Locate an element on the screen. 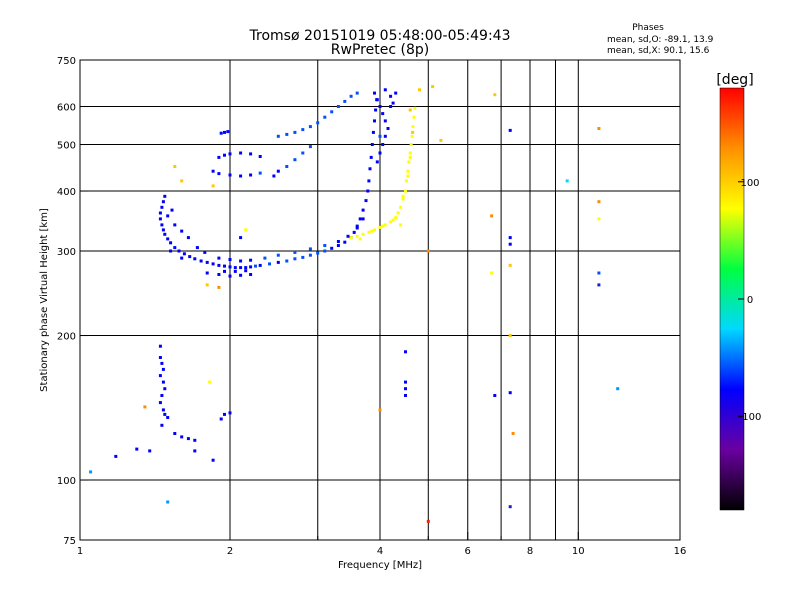 The image size is (800, 600). colorbar-label: [deg] is located at coordinates (734, 80).